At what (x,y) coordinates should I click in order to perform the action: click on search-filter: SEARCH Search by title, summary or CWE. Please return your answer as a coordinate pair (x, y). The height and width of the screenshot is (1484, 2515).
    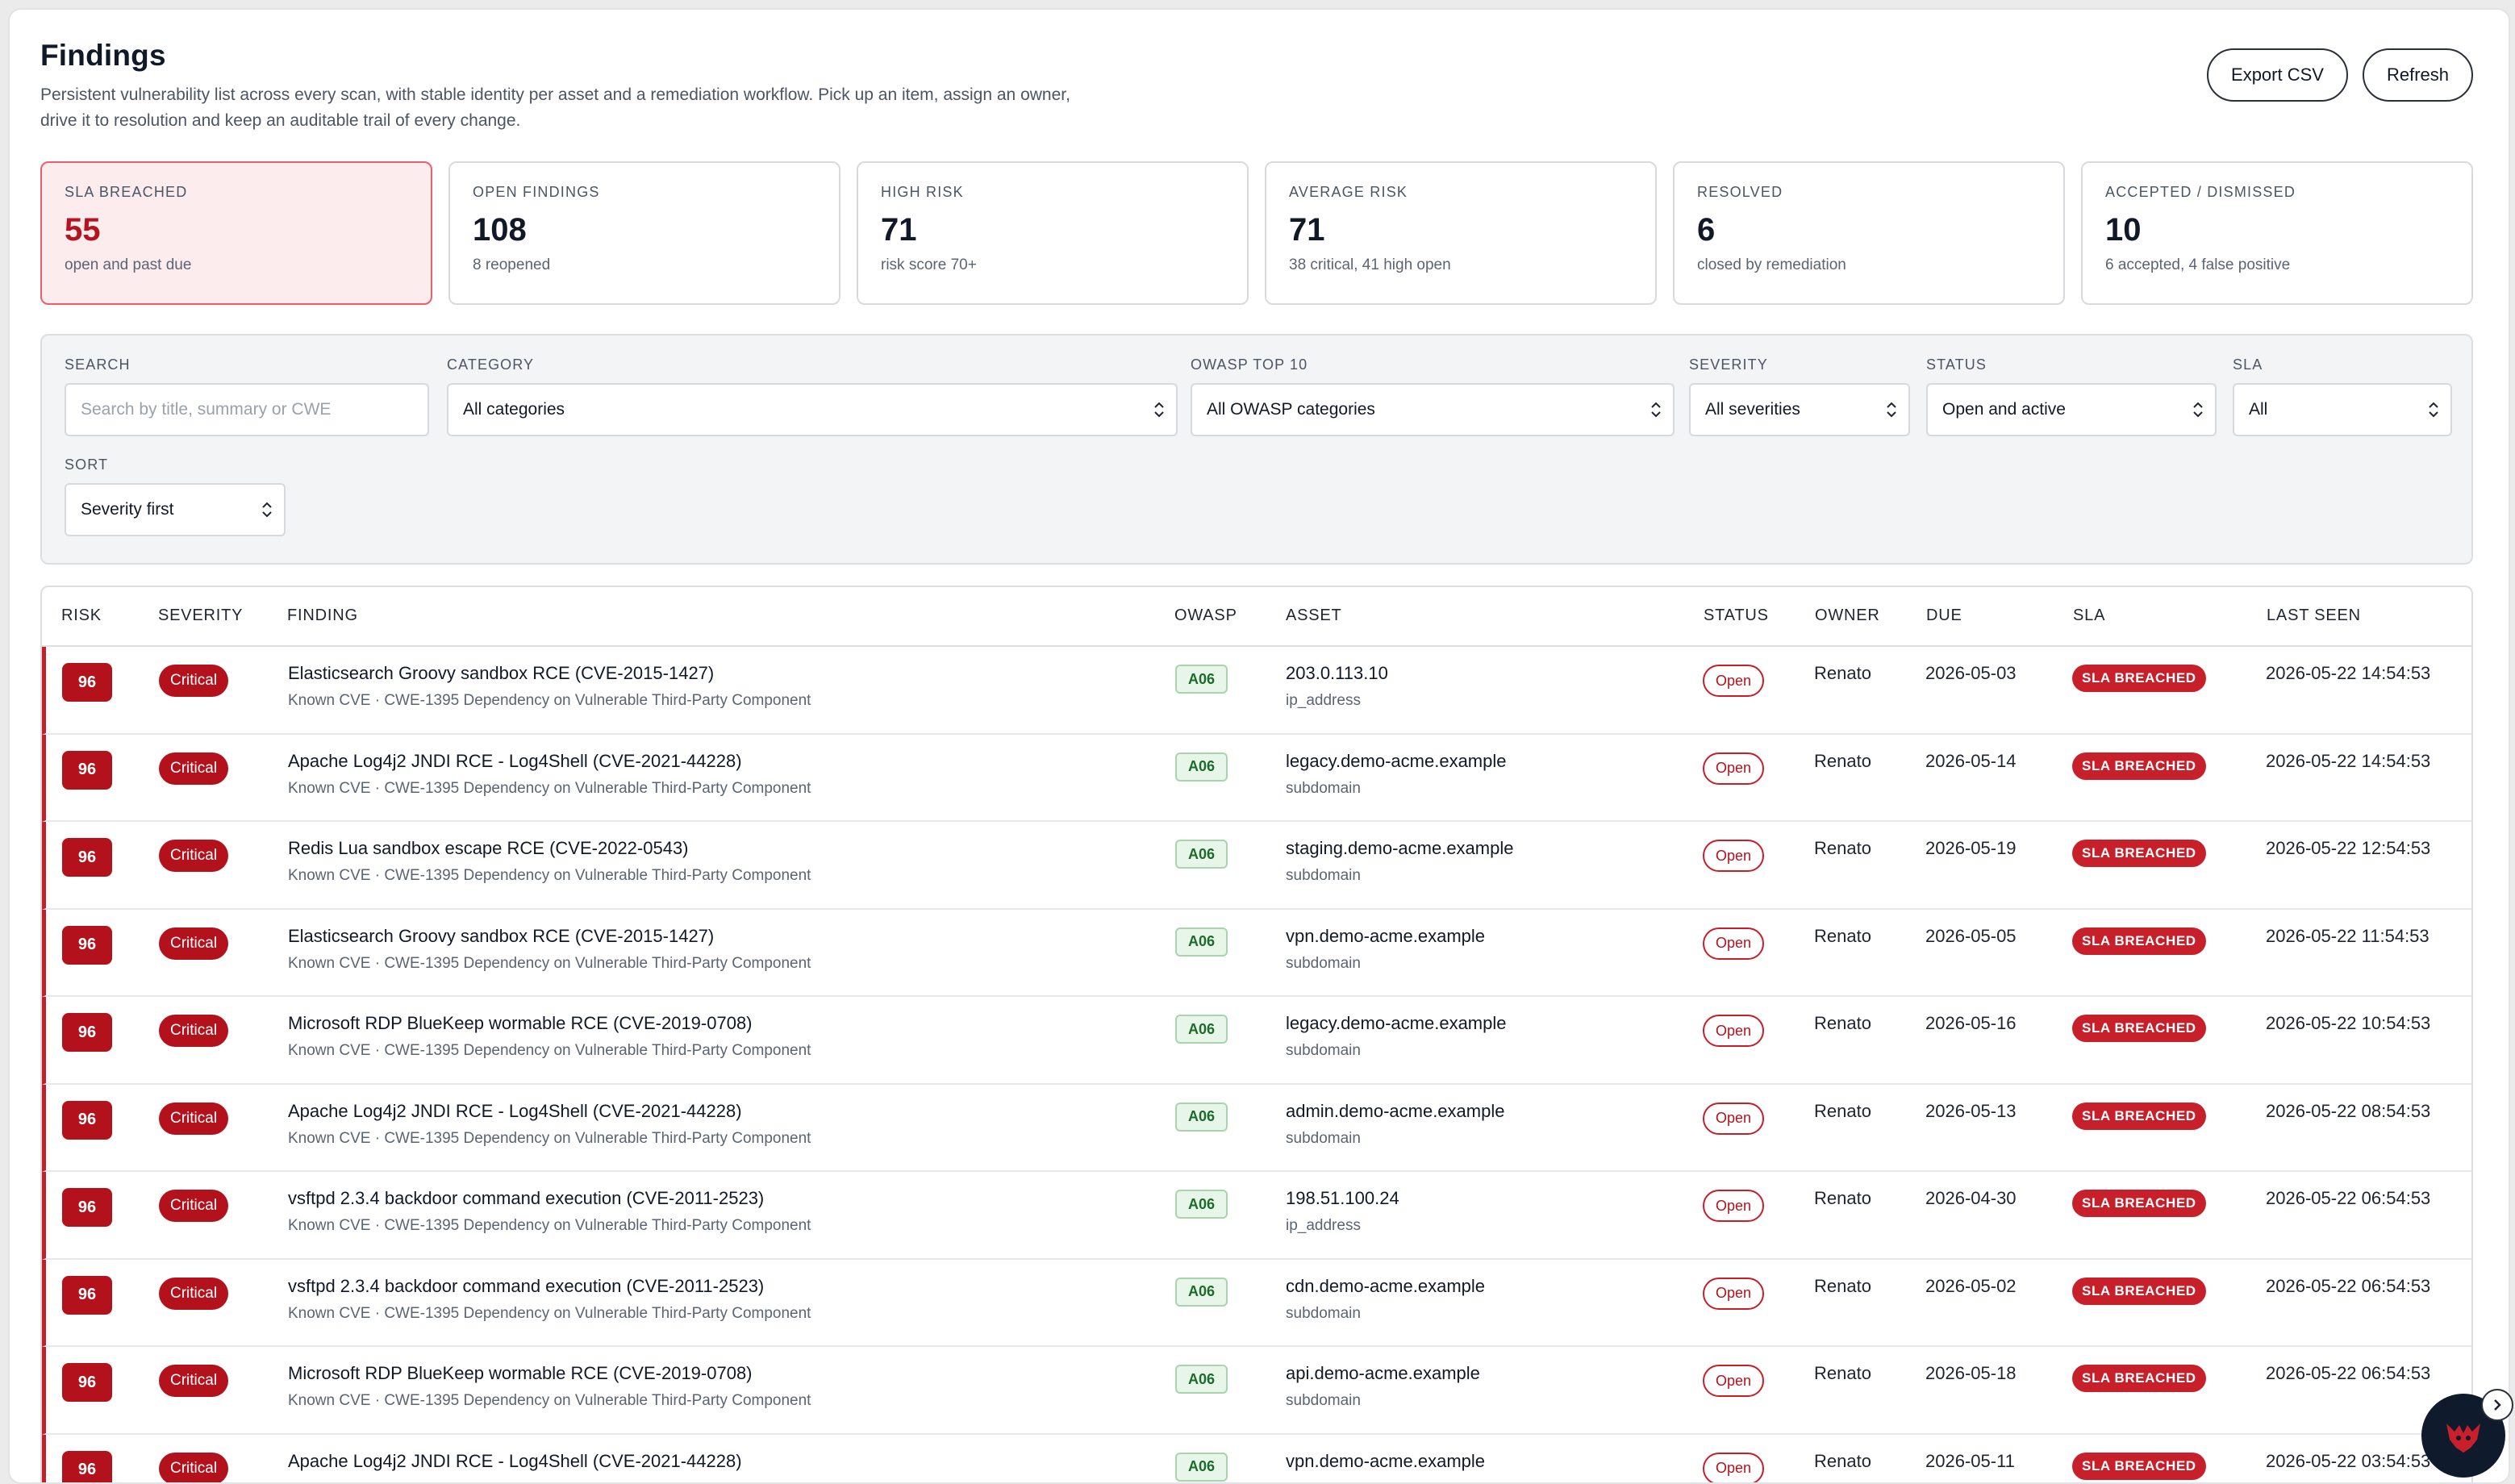
    Looking at the image, I should click on (247, 396).